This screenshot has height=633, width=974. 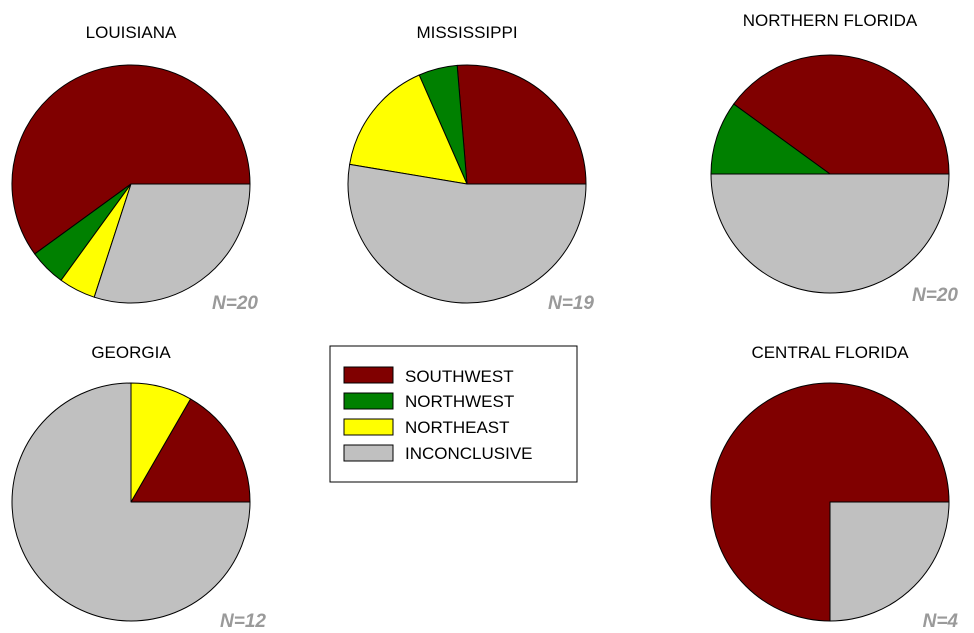 What do you see at coordinates (368, 453) in the screenshot?
I see `legend-swatch-inconclusive` at bounding box center [368, 453].